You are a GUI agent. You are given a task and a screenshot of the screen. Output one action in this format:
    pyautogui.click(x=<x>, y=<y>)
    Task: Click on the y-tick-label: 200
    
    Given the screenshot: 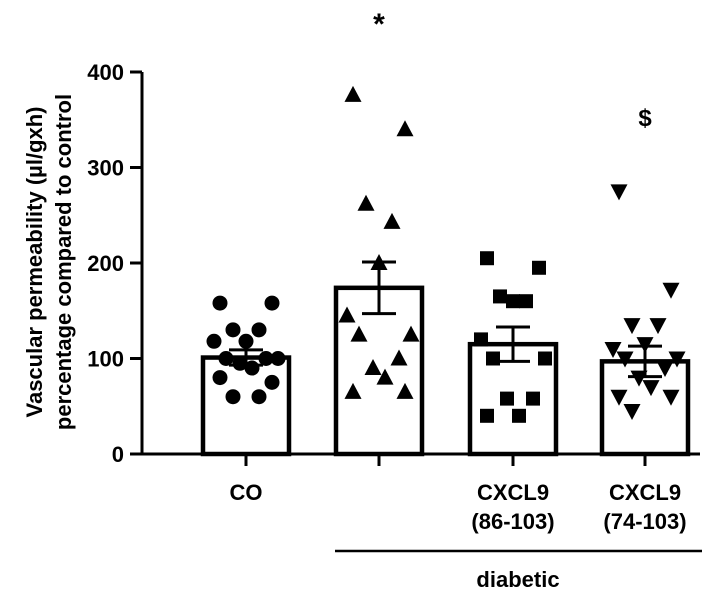 What is the action you would take?
    pyautogui.click(x=105, y=263)
    